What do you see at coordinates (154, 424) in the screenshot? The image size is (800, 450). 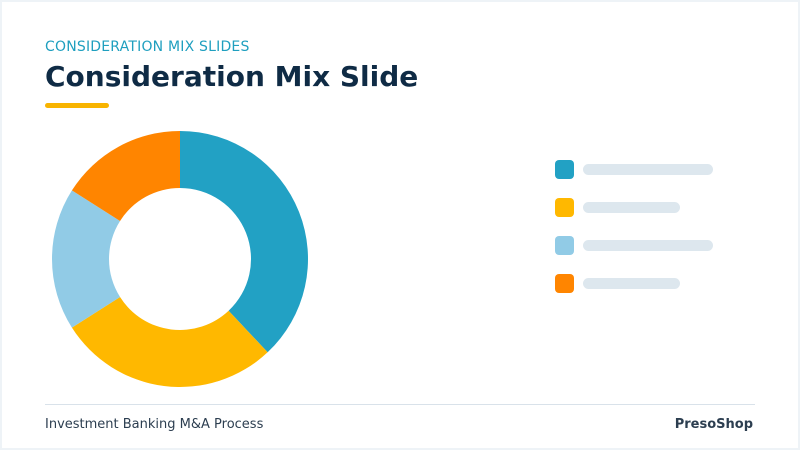 I see `footer-text: Investment Banking M&A Process` at bounding box center [154, 424].